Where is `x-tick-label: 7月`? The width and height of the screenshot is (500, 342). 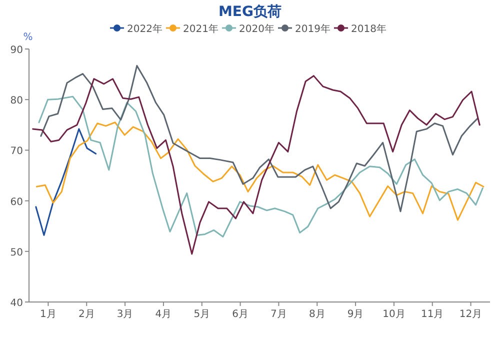
x-tick-label: 7月 is located at coordinates (278, 314).